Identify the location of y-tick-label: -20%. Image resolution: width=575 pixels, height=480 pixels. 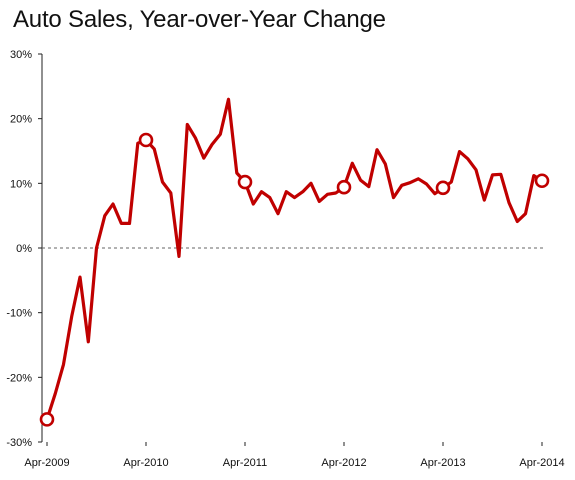
(19, 378).